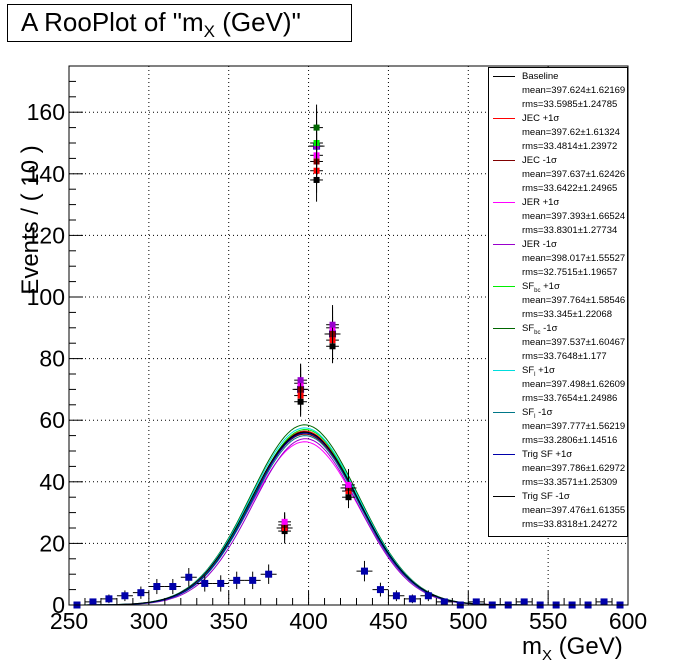 Image resolution: width=696 pixels, height=672 pixels. I want to click on y-tick-label: 140, so click(46, 174).